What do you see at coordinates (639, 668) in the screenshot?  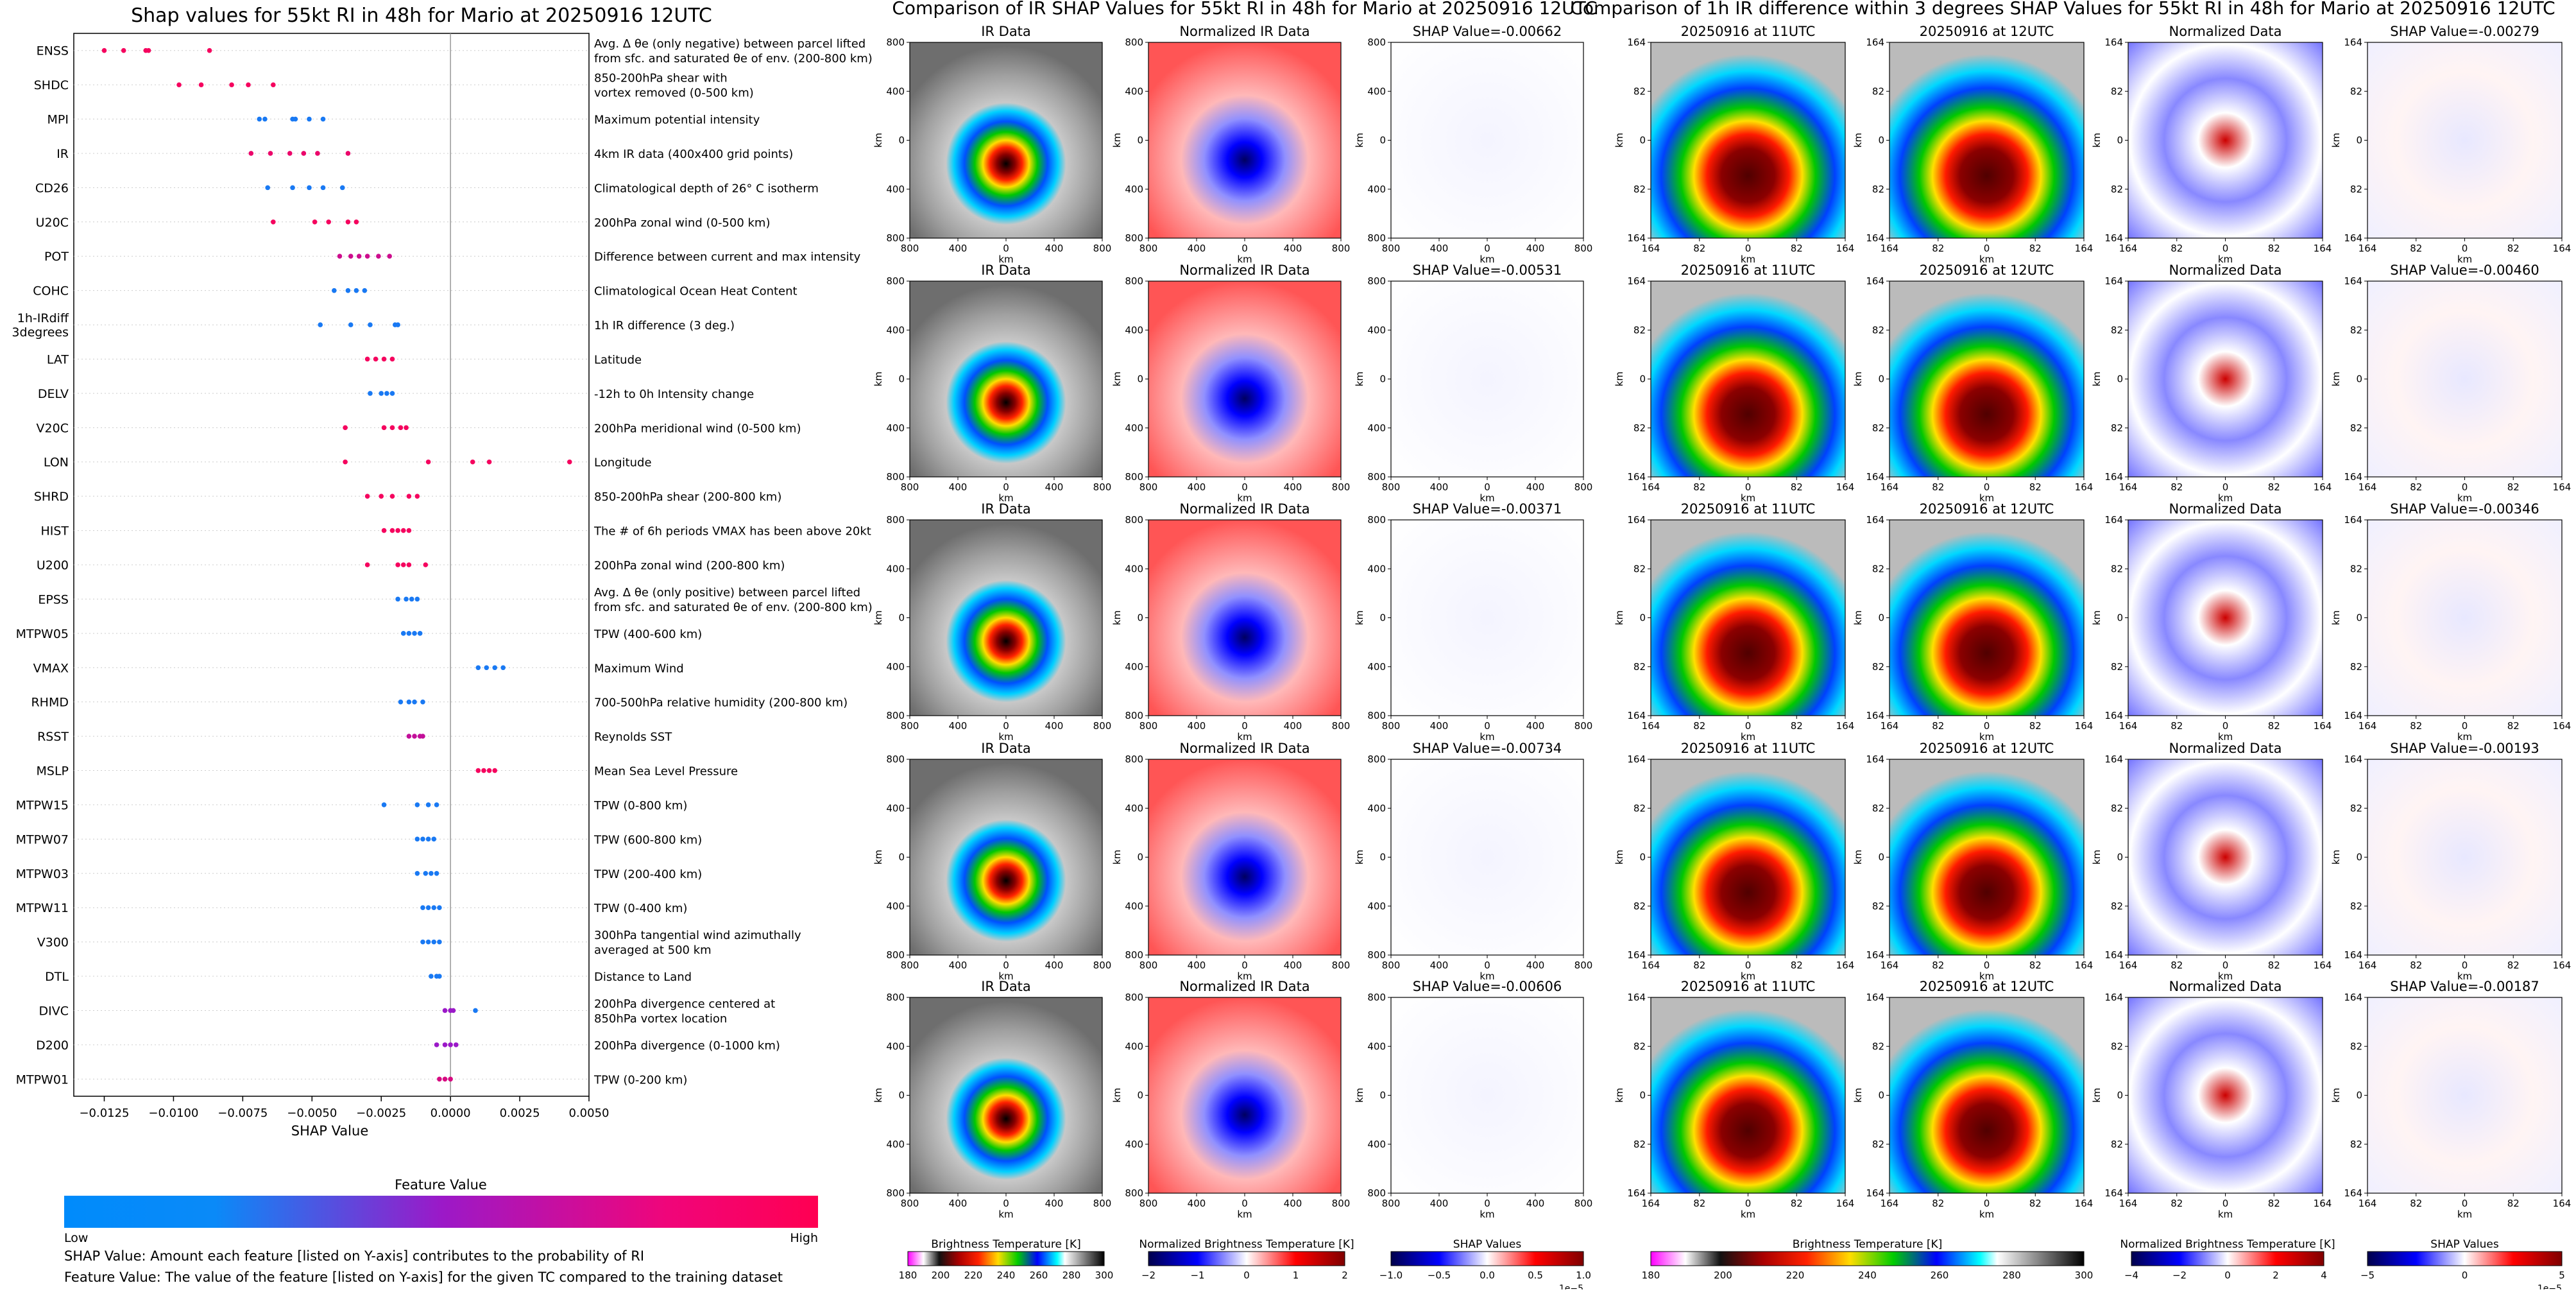 I see `feature-description: Maximum Wind` at bounding box center [639, 668].